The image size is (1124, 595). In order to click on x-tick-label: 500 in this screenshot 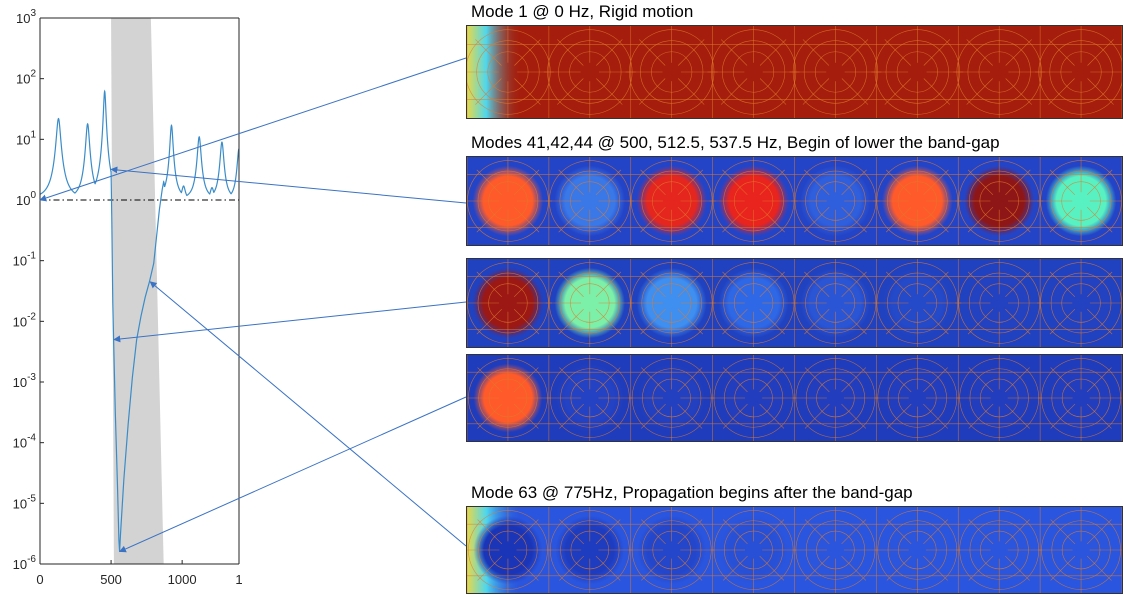, I will do `click(111, 579)`.